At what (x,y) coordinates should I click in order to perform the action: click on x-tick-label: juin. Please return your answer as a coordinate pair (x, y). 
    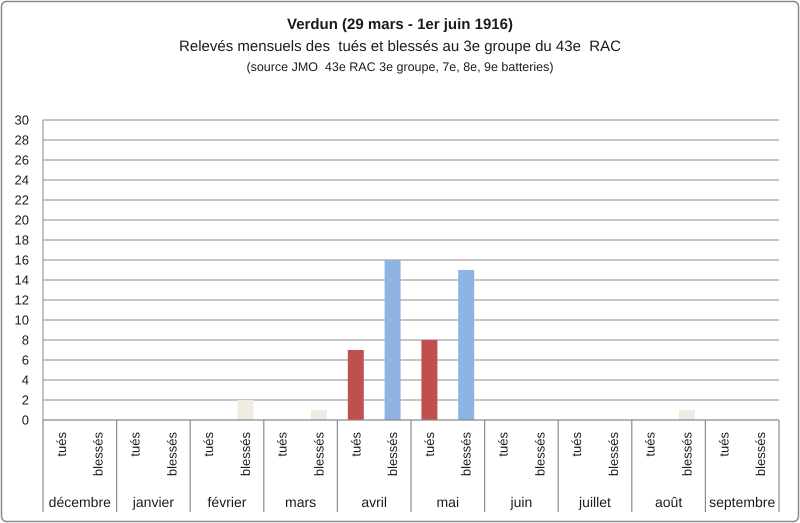
    Looking at the image, I should click on (521, 502).